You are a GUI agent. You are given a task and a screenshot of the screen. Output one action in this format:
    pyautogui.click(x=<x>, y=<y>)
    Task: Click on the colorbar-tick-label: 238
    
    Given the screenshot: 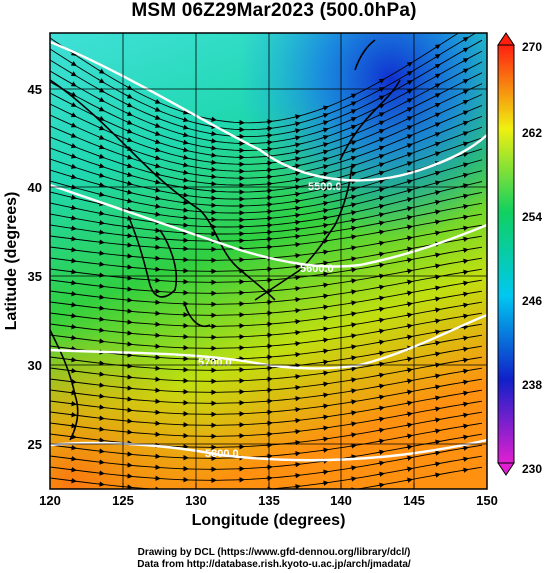 What is the action you would take?
    pyautogui.click(x=532, y=385)
    